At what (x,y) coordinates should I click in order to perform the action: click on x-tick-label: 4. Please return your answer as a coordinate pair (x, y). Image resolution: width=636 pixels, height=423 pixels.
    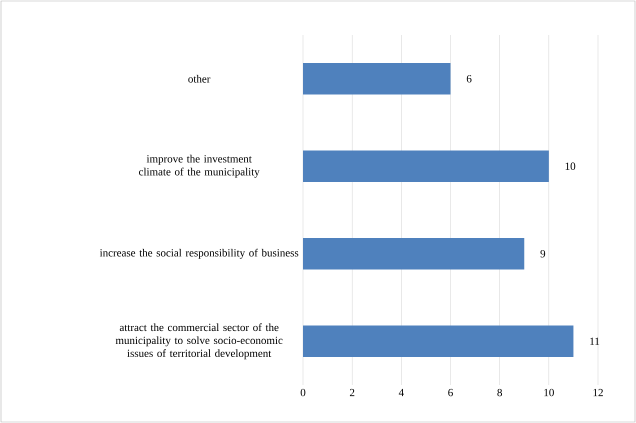
    Looking at the image, I should click on (401, 392).